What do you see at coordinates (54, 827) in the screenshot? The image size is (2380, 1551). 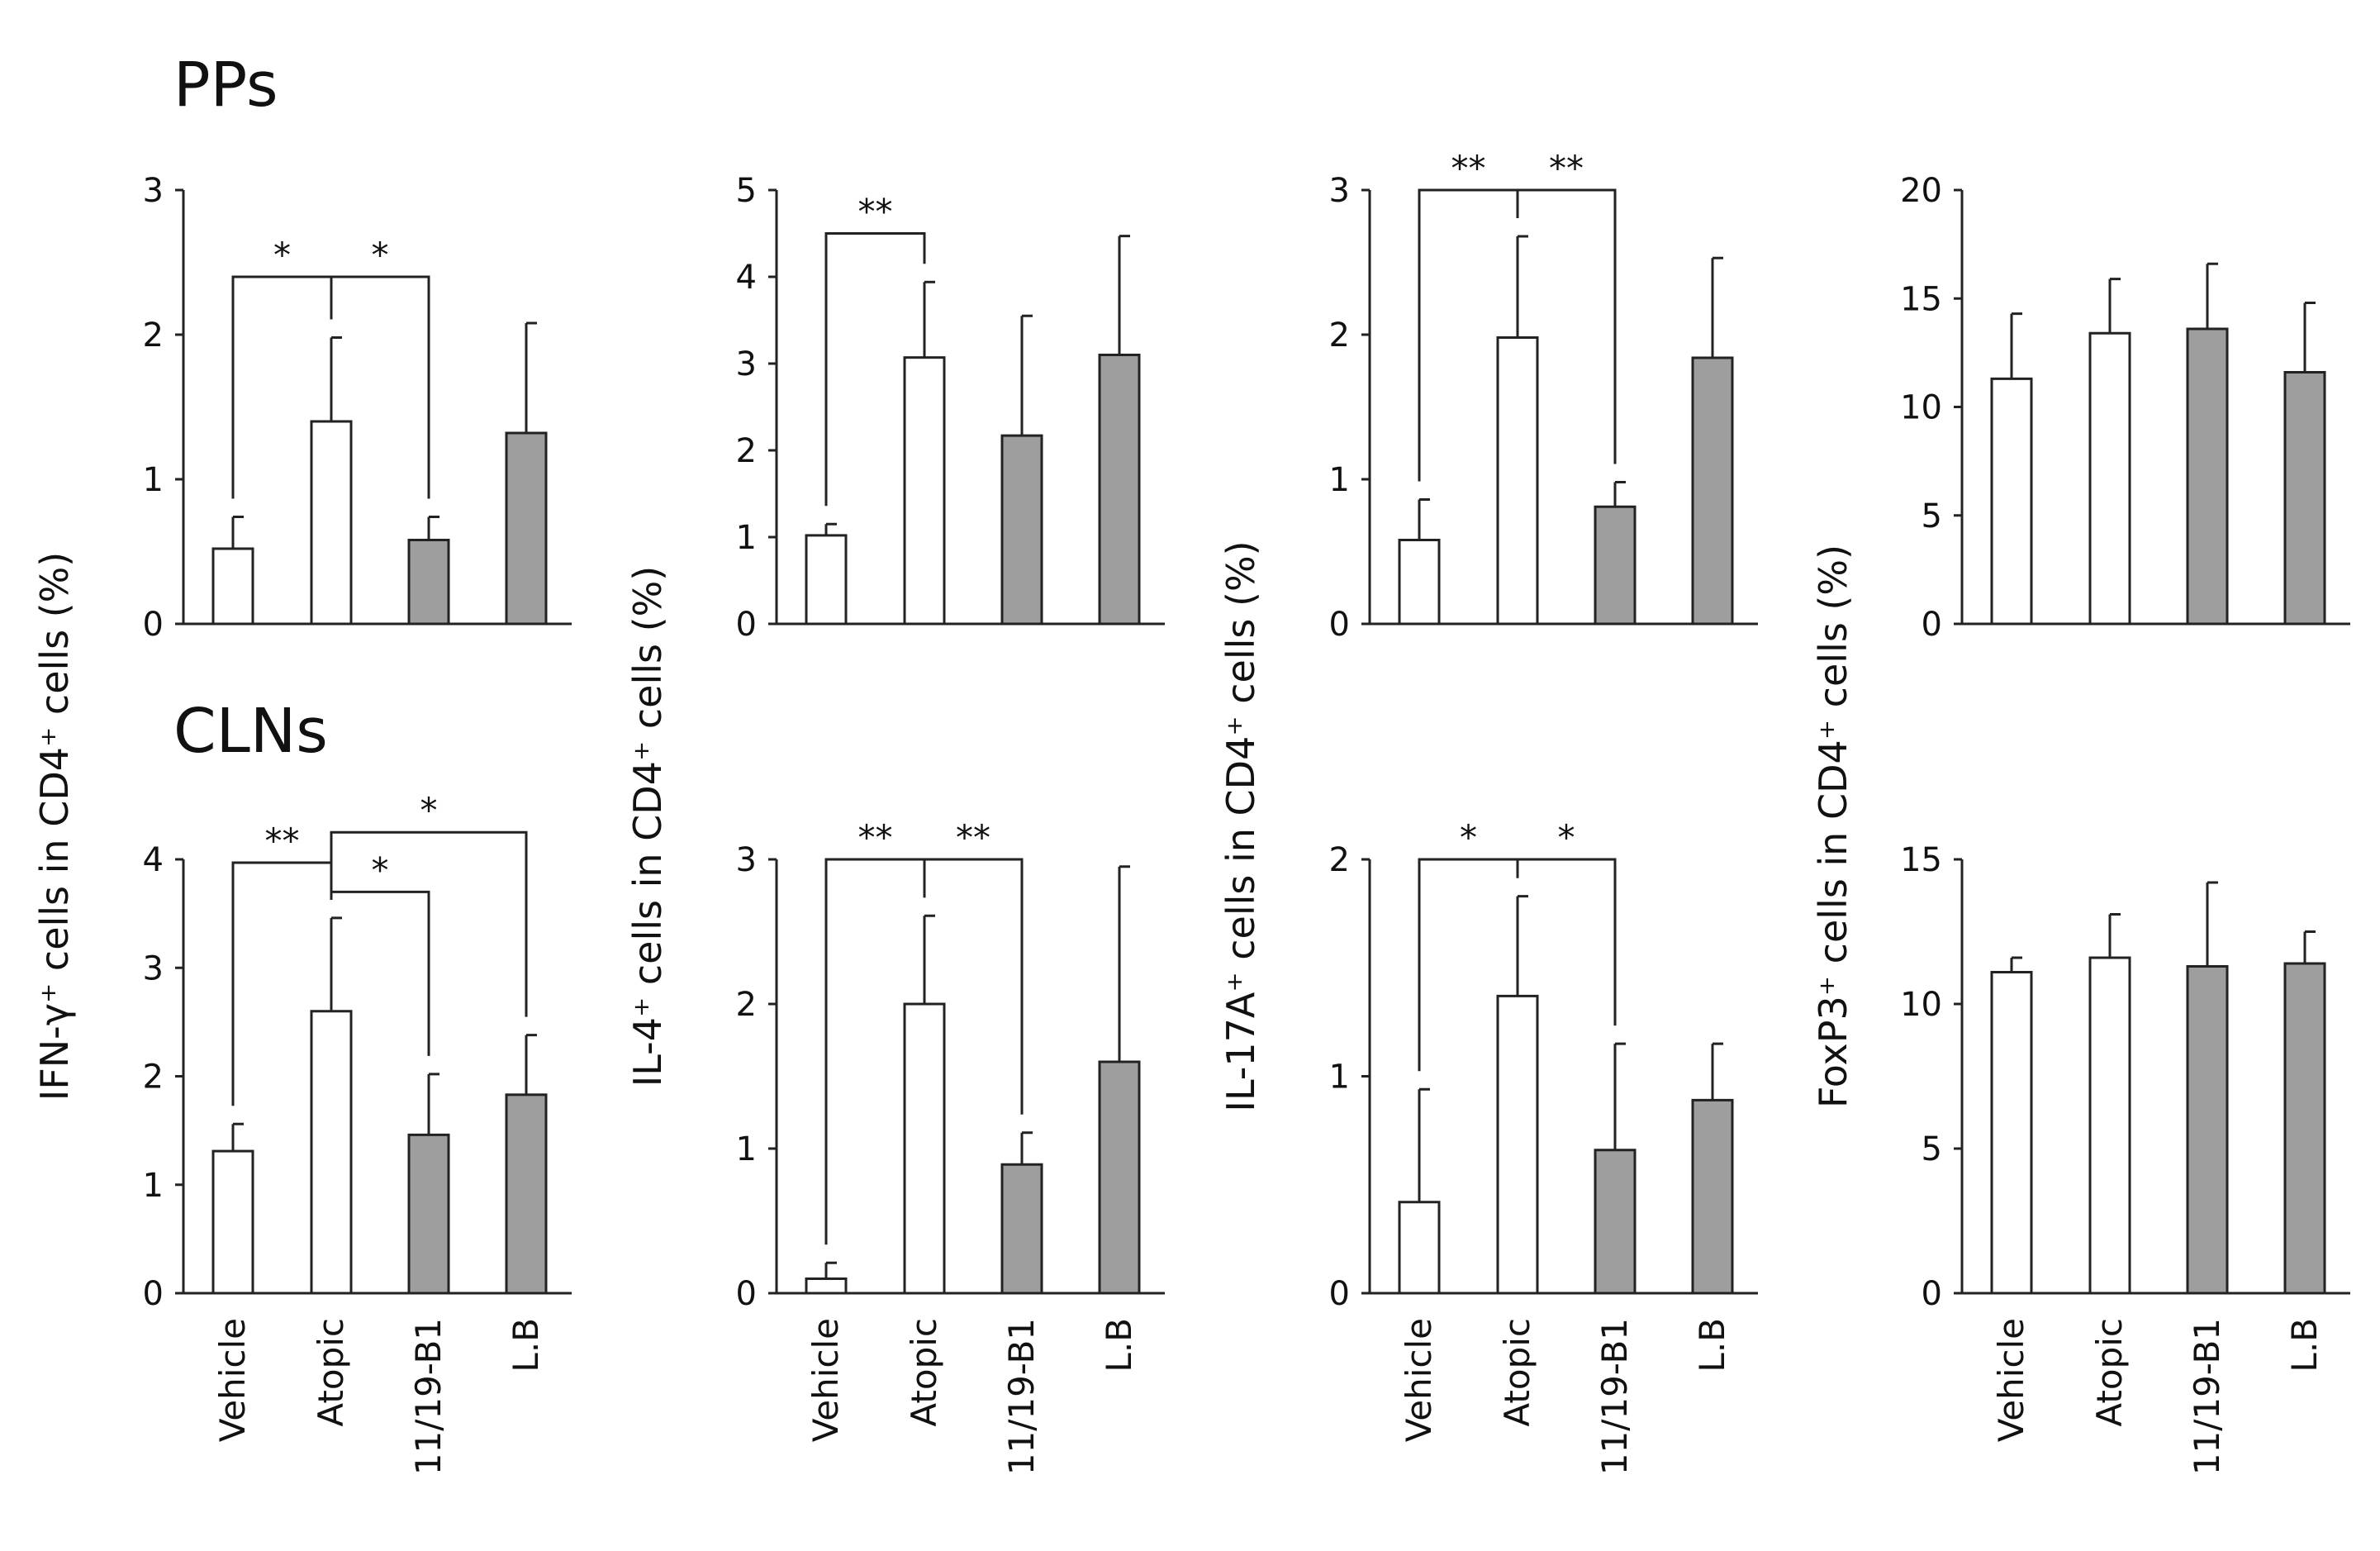 I see `y-axis-label-col1: IFN-γ⁺ cells in CD4⁺ cells (%)` at bounding box center [54, 827].